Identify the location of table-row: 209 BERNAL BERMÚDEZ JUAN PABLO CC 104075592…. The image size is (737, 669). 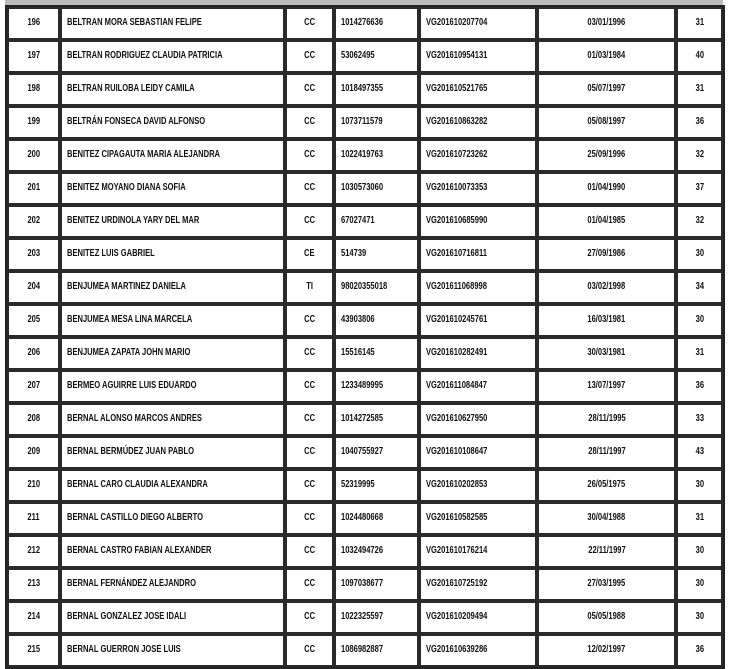
(365, 452).